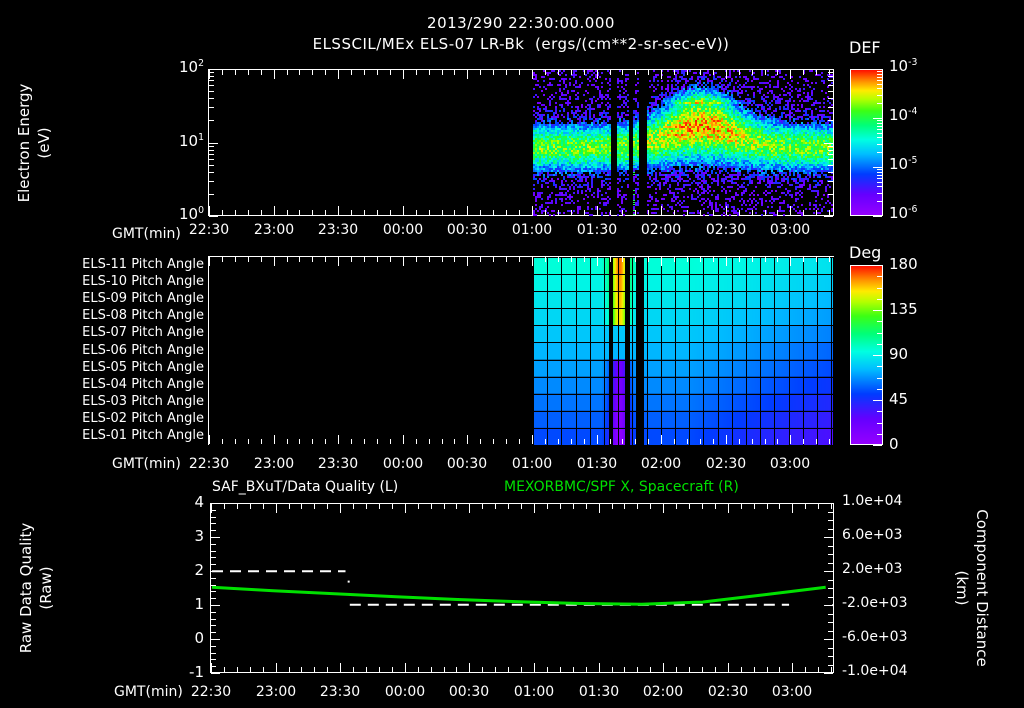 The width and height of the screenshot is (1024, 708). What do you see at coordinates (597, 230) in the screenshot?
I see `x-tick-label: 01:30` at bounding box center [597, 230].